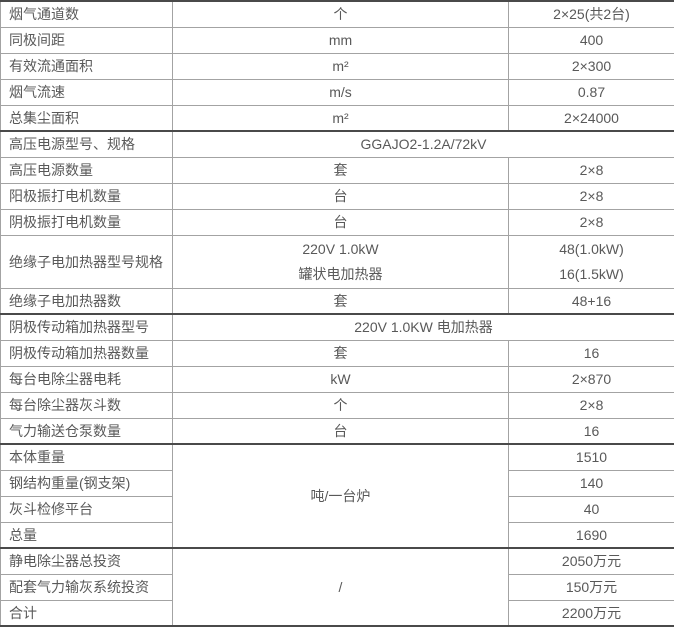  I want to click on param-label-cell: 总量, so click(86, 535).